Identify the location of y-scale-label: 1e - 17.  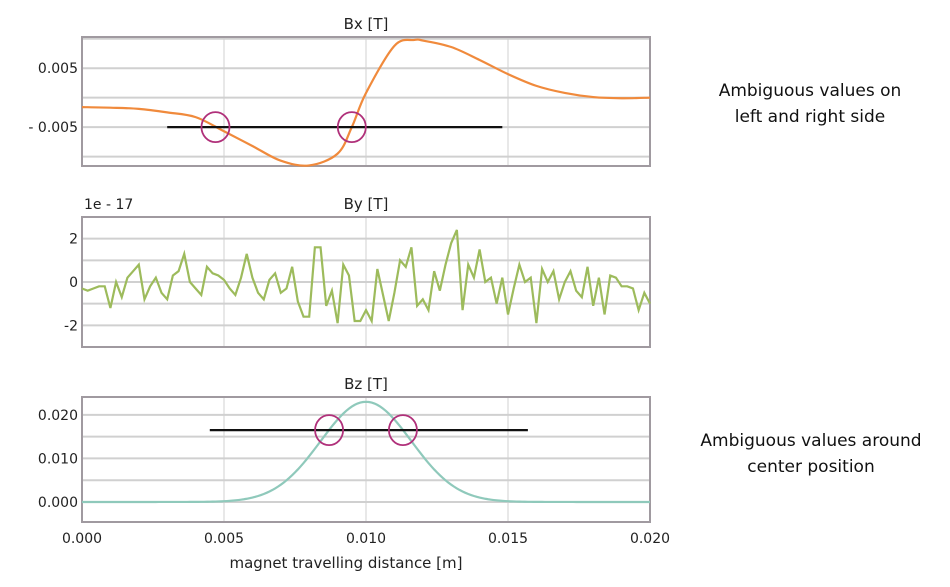
(108, 205).